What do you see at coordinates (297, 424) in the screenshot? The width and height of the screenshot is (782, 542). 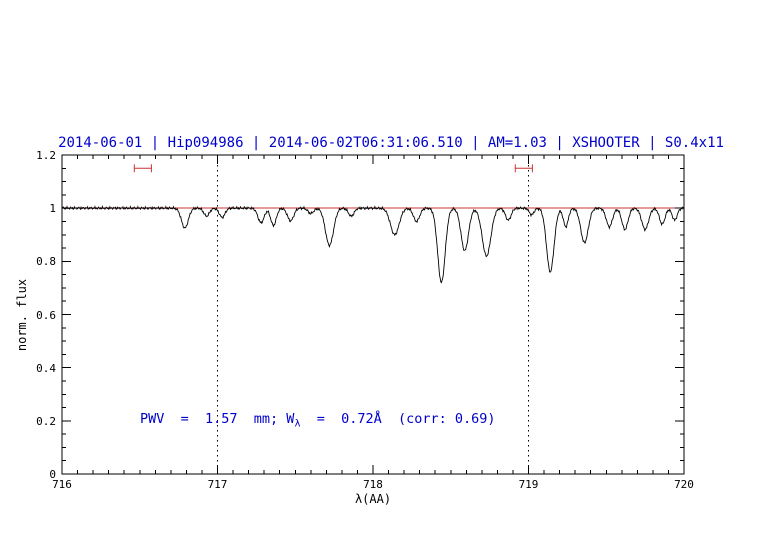 I see `pwv-annotation-sub: λ` at bounding box center [297, 424].